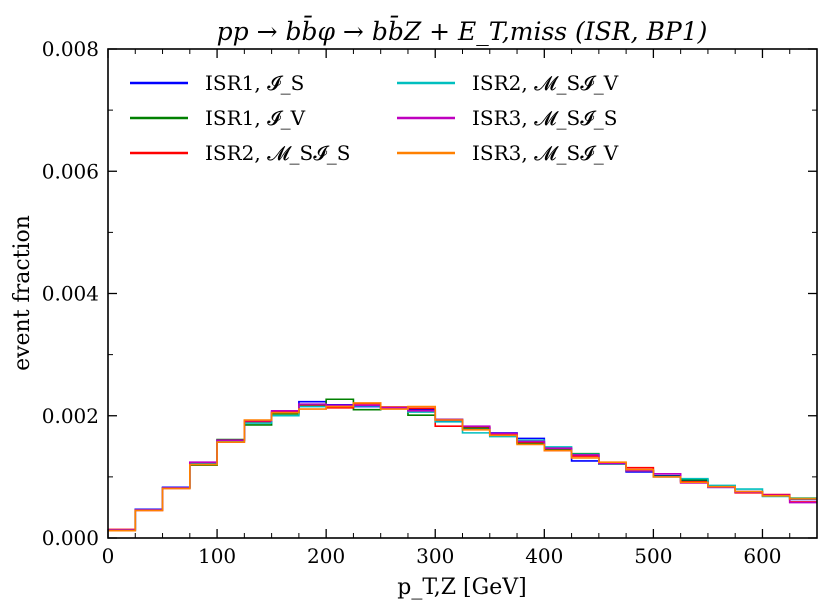 The width and height of the screenshot is (830, 615). Describe the element at coordinates (461, 587) in the screenshot. I see `x-axis-label: p_T,Z [GeV]` at that location.